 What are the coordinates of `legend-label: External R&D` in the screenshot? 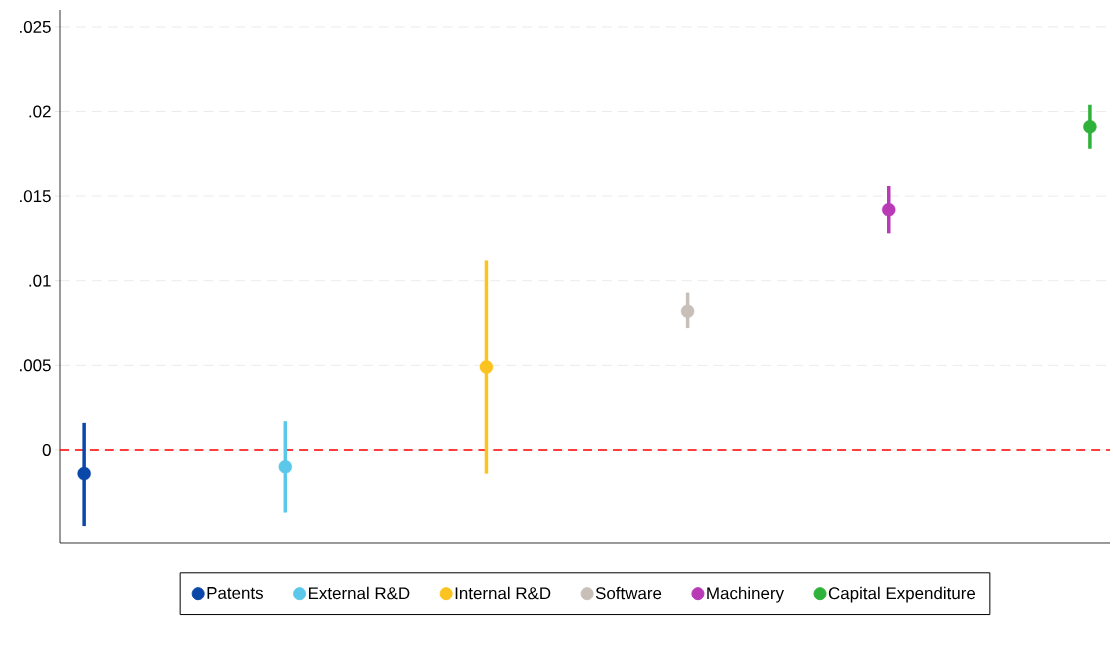 It's located at (359, 593).